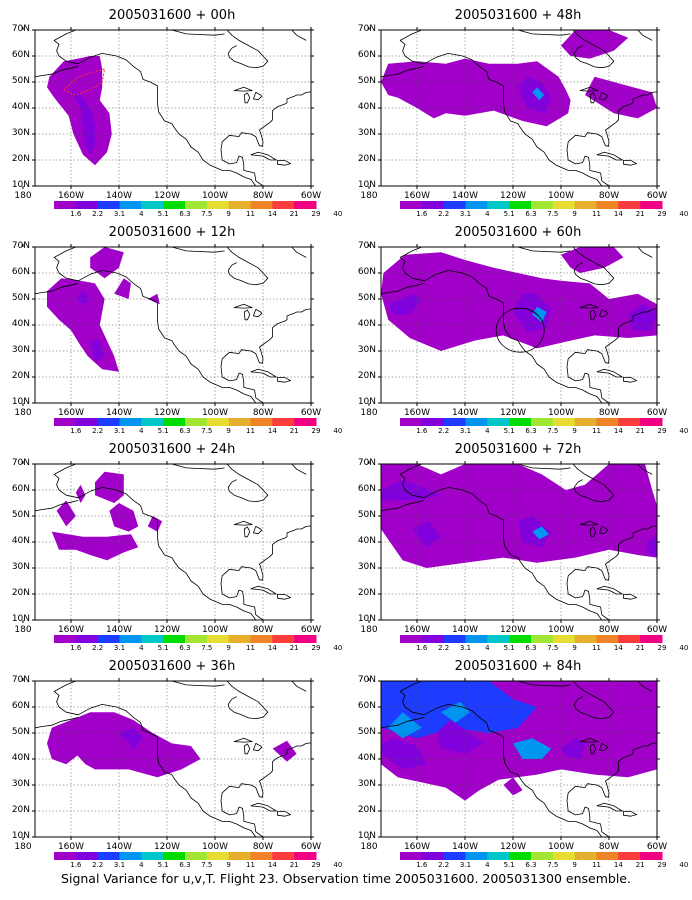  I want to click on flight-track, so click(84, 82).